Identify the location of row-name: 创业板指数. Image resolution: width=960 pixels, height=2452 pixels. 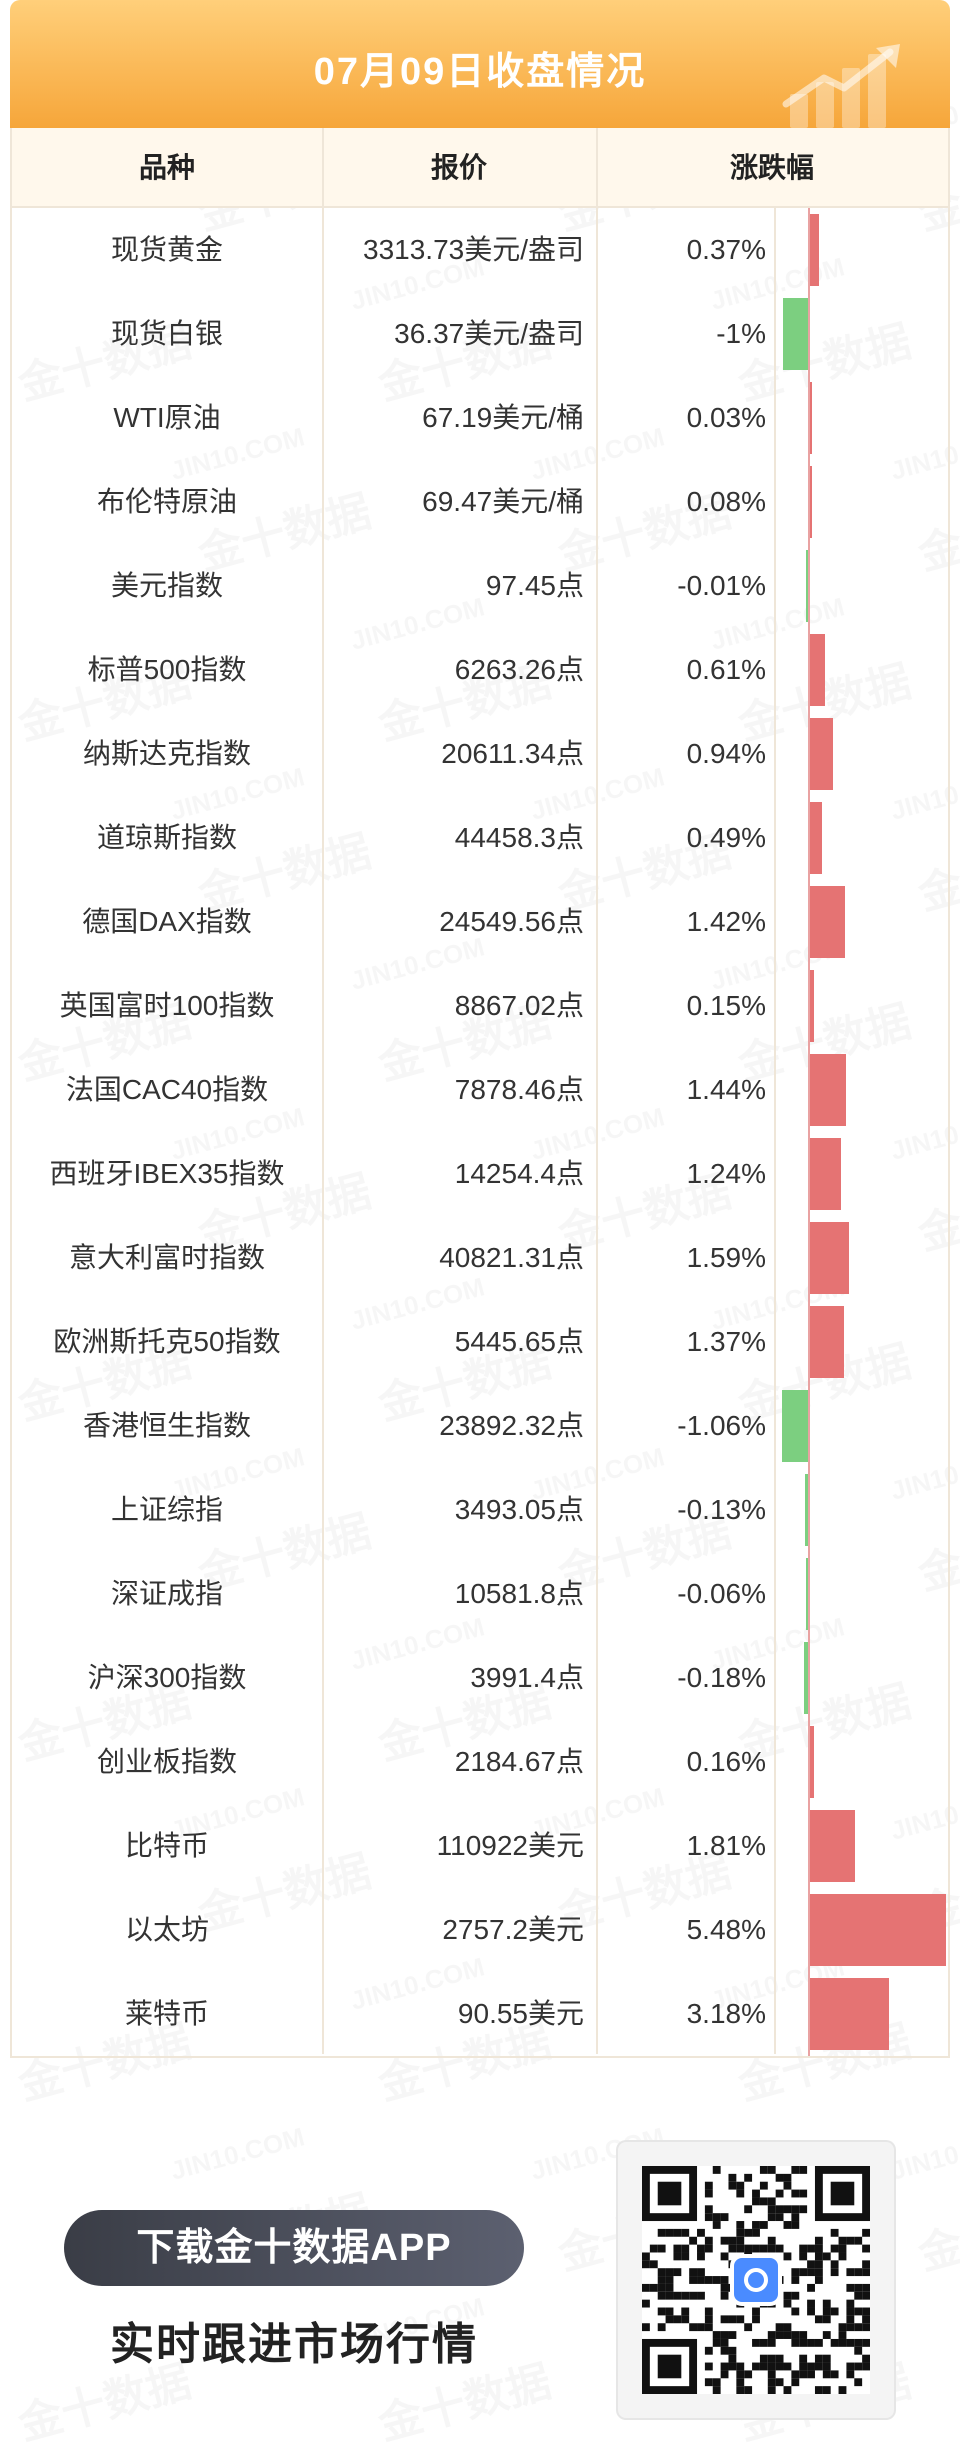
(166, 1761).